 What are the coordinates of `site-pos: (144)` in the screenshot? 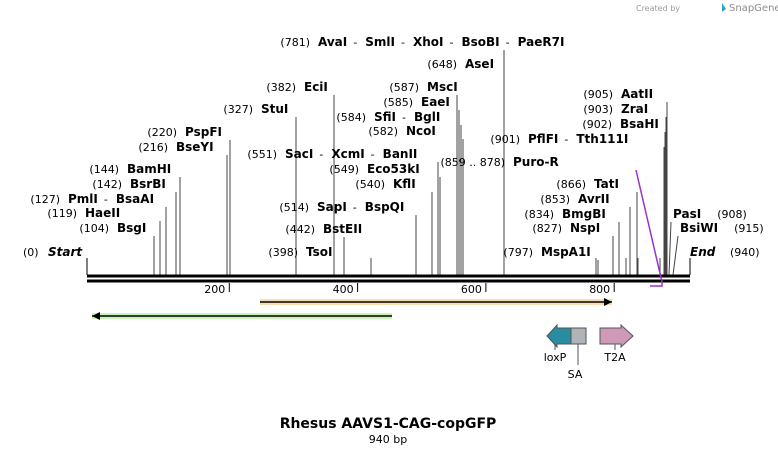 It's located at (104, 169).